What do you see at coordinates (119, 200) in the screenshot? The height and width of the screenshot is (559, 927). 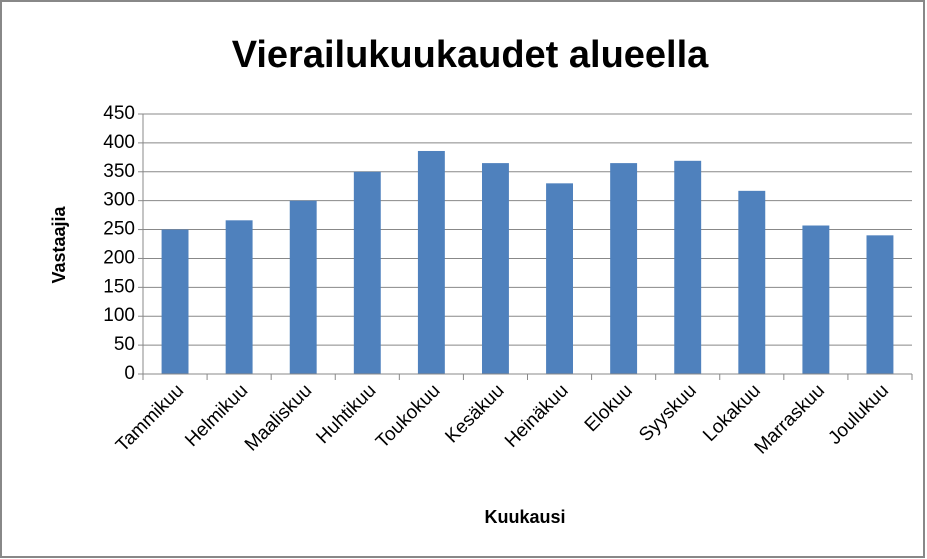 I see `y-tick-label: 300` at bounding box center [119, 200].